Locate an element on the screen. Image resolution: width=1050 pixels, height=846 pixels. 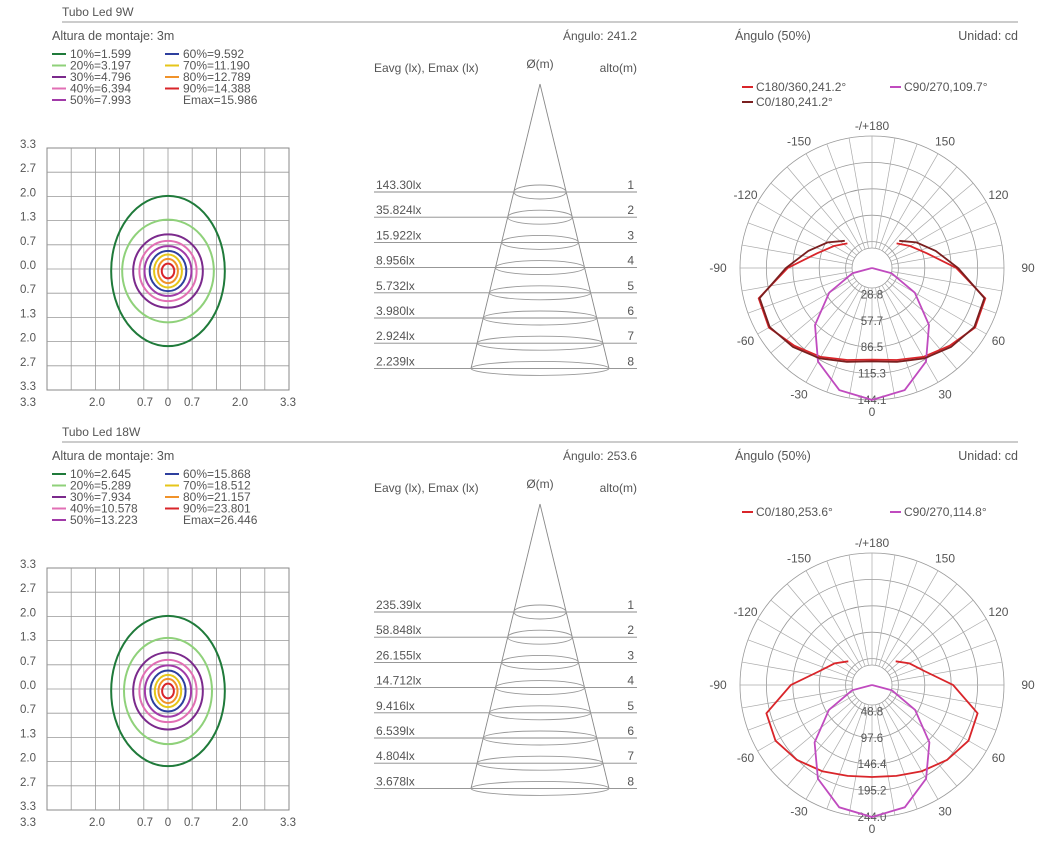
cone-height-value: 5 is located at coordinates (630, 286).